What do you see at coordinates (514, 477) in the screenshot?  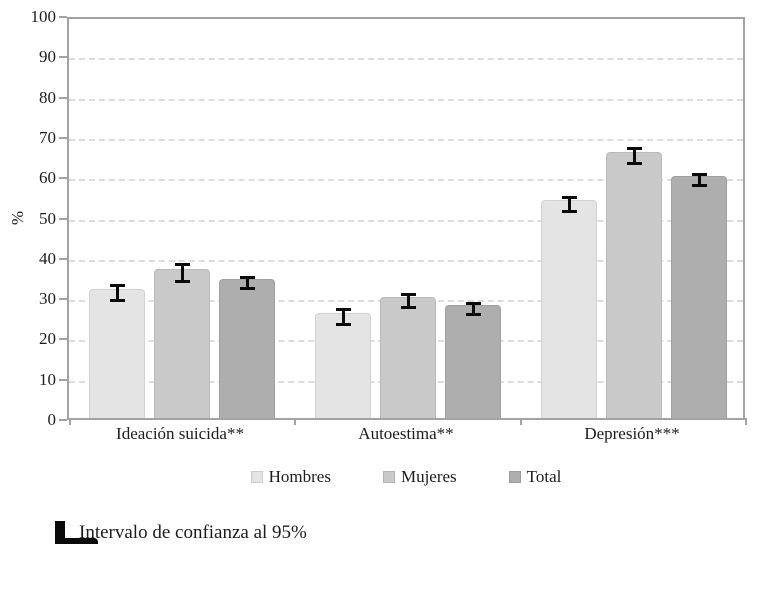 I see `legend-marker-total` at bounding box center [514, 477].